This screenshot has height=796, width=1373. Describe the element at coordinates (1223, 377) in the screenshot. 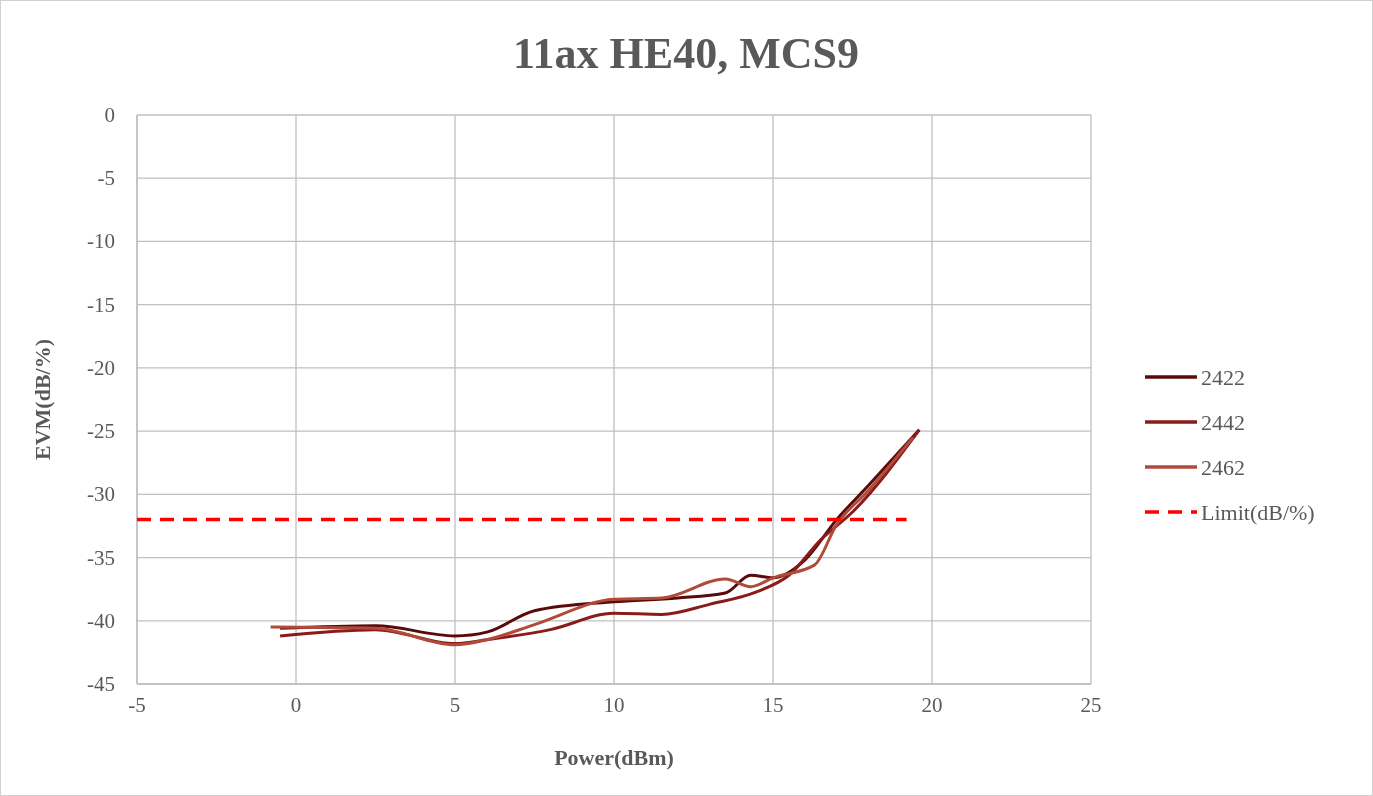

I see `legend-label: 2422` at that location.